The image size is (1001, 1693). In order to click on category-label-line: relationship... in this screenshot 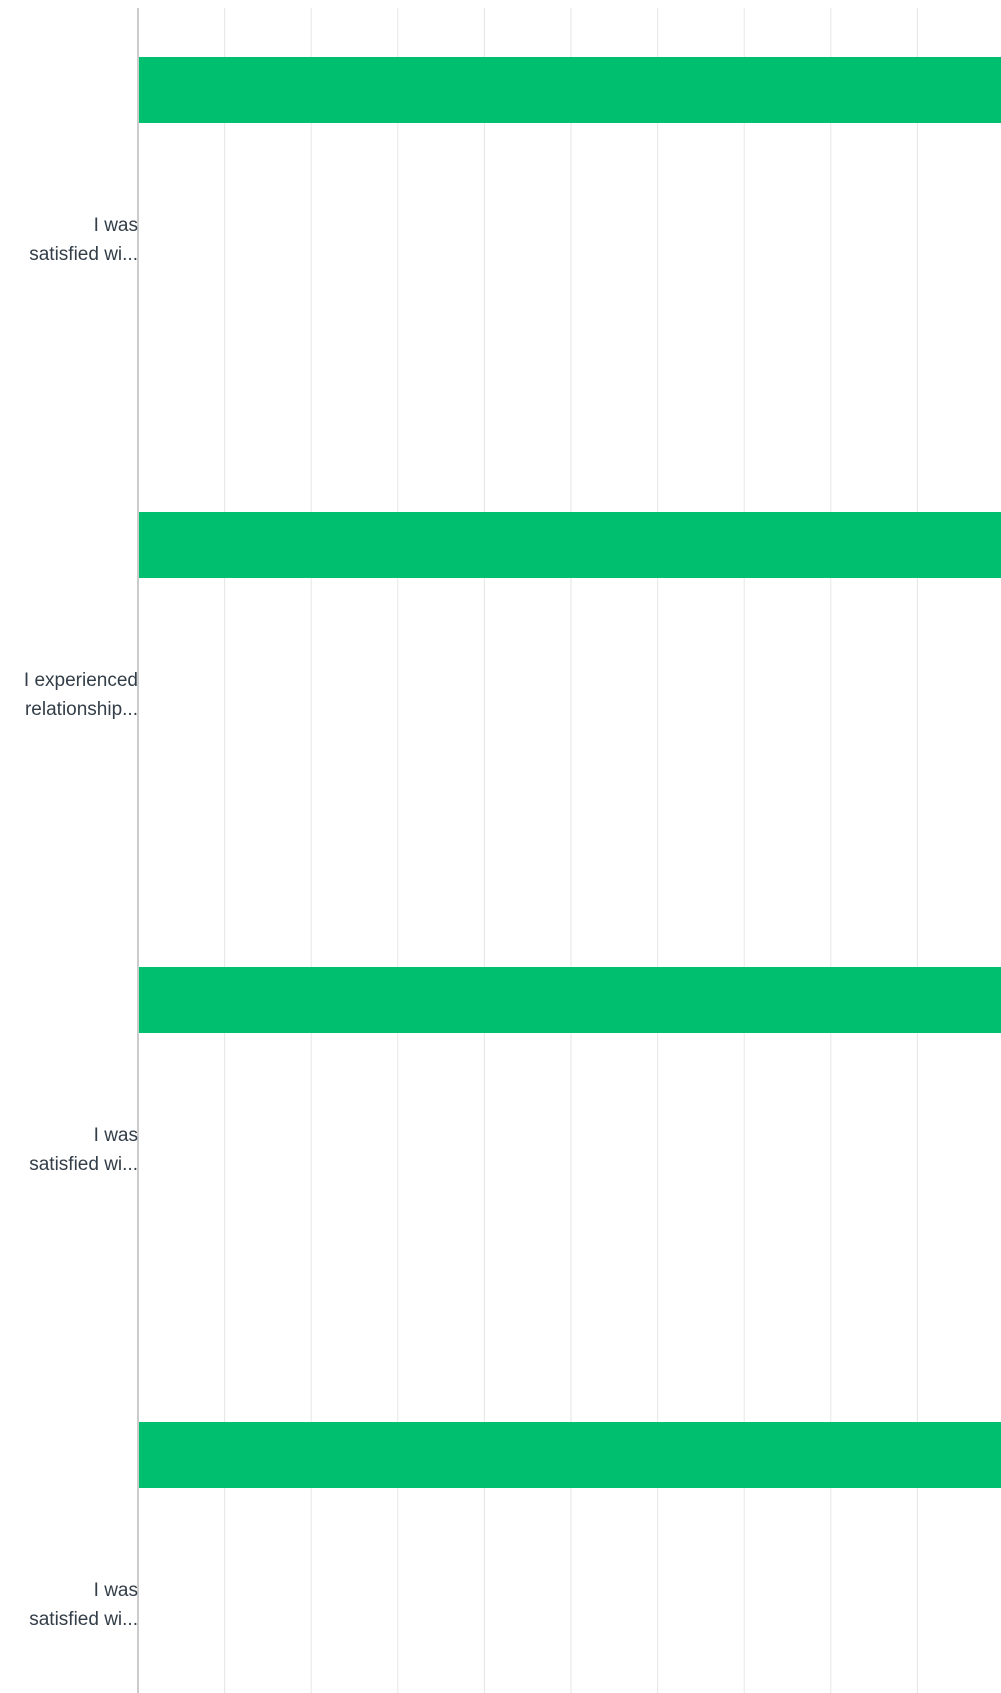, I will do `click(81, 709)`.